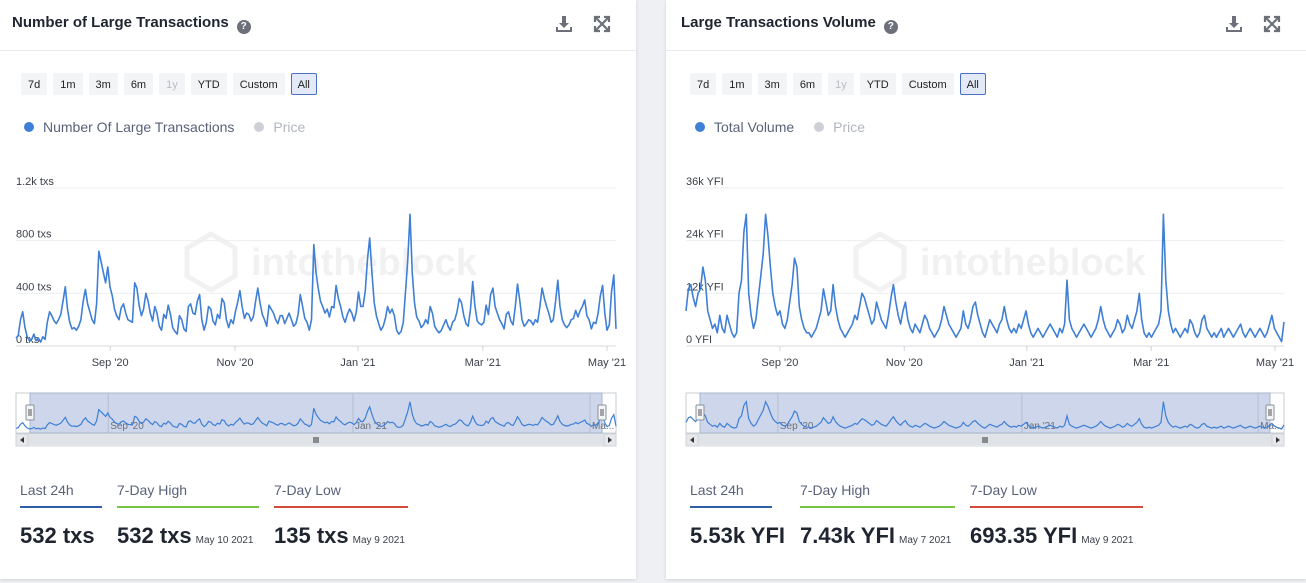 This screenshot has height=583, width=1306. I want to click on legend-item-series: Total Volume, so click(744, 127).